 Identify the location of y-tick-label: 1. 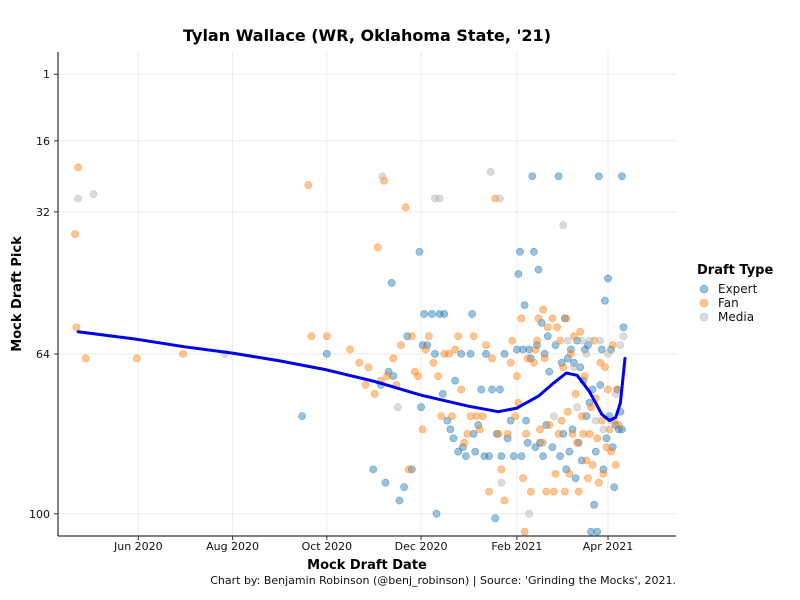
(46, 74).